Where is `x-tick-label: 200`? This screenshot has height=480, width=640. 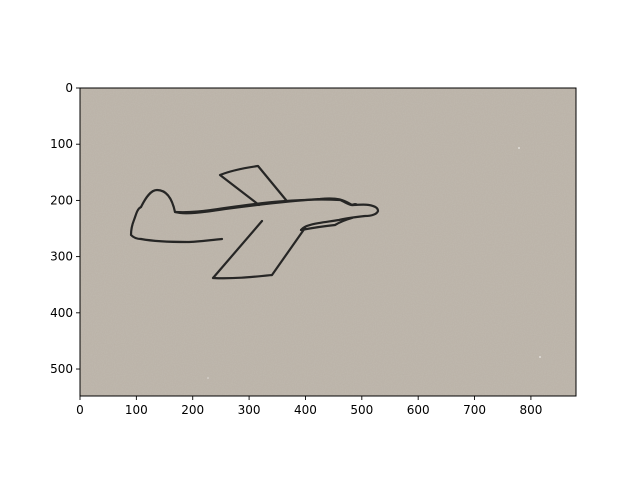
x-tick-label: 200 is located at coordinates (192, 410).